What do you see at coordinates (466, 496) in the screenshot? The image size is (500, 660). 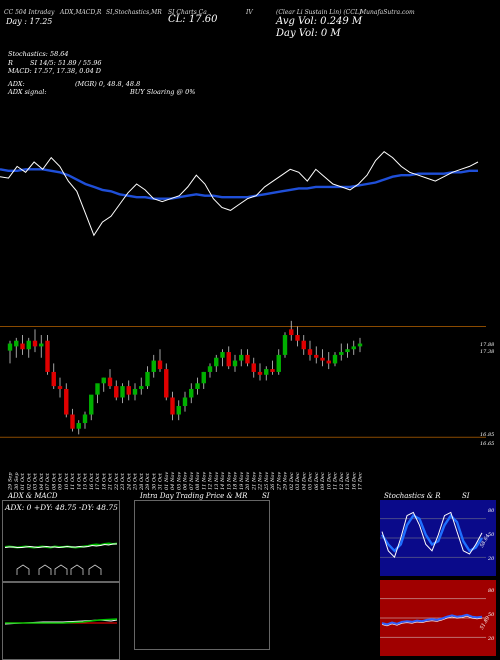 I see `stoch-panel-si: SI` at bounding box center [466, 496].